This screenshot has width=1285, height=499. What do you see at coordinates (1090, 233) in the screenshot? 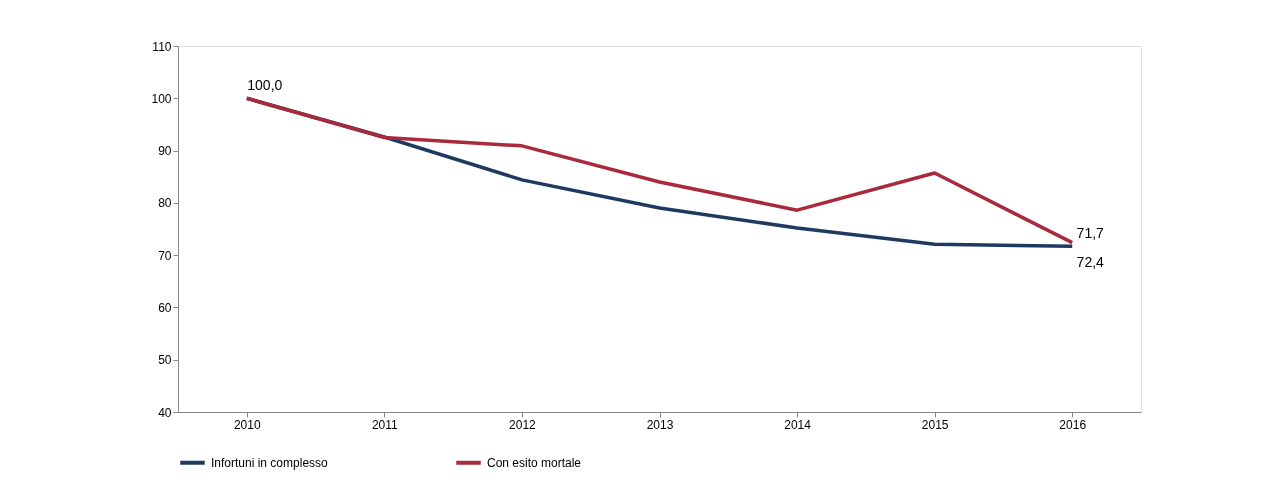
I see `data-label: 71,7` at bounding box center [1090, 233].